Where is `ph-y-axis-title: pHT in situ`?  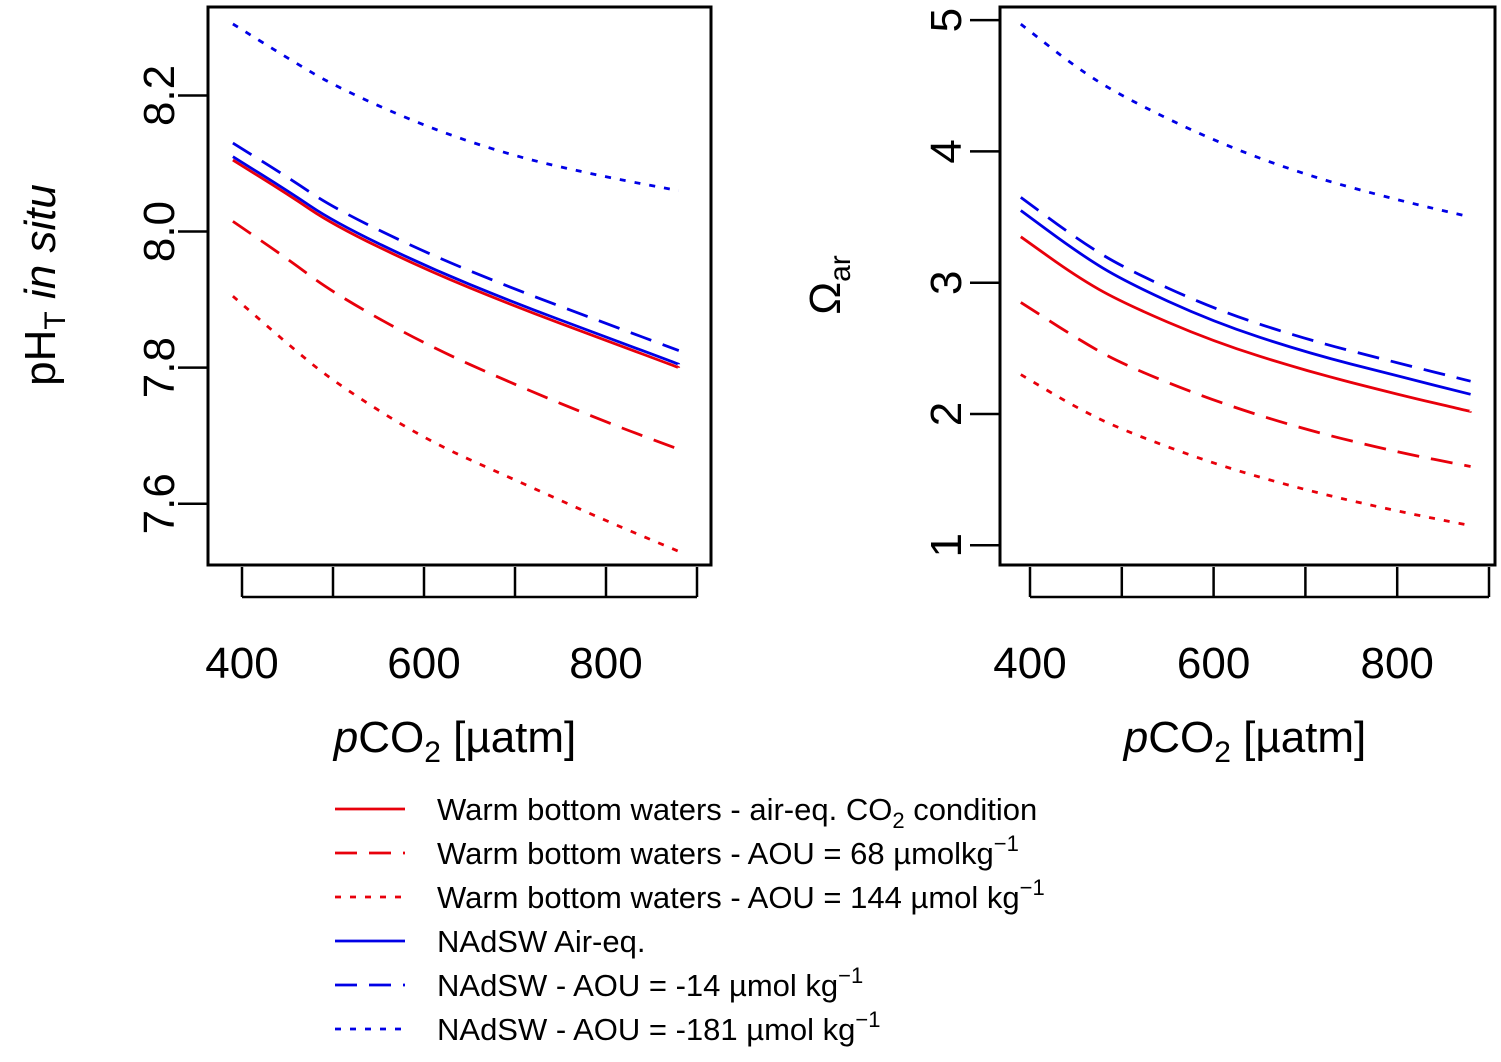
ph-y-axis-title: pHT in situ is located at coordinates (44, 285).